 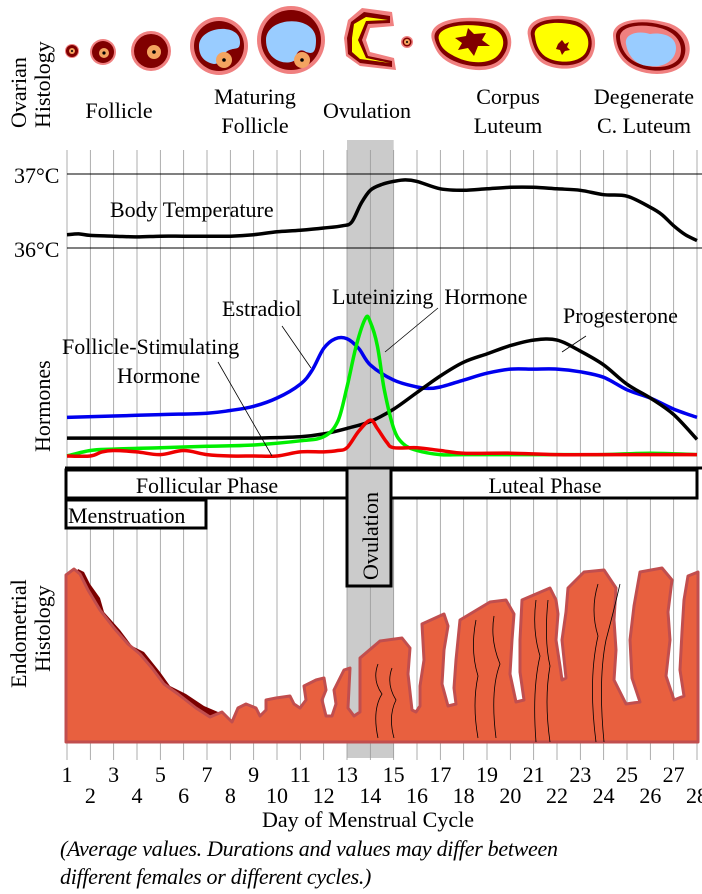 I want to click on x-tick-1: 1, so click(x=67, y=774).